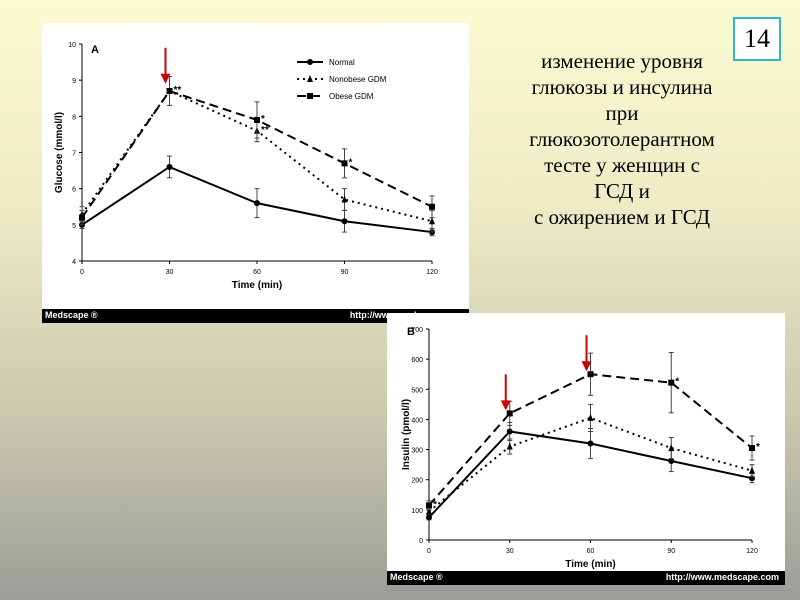 This screenshot has height=600, width=800. What do you see at coordinates (417, 451) in the screenshot?
I see `y-tick-label: 300` at bounding box center [417, 451].